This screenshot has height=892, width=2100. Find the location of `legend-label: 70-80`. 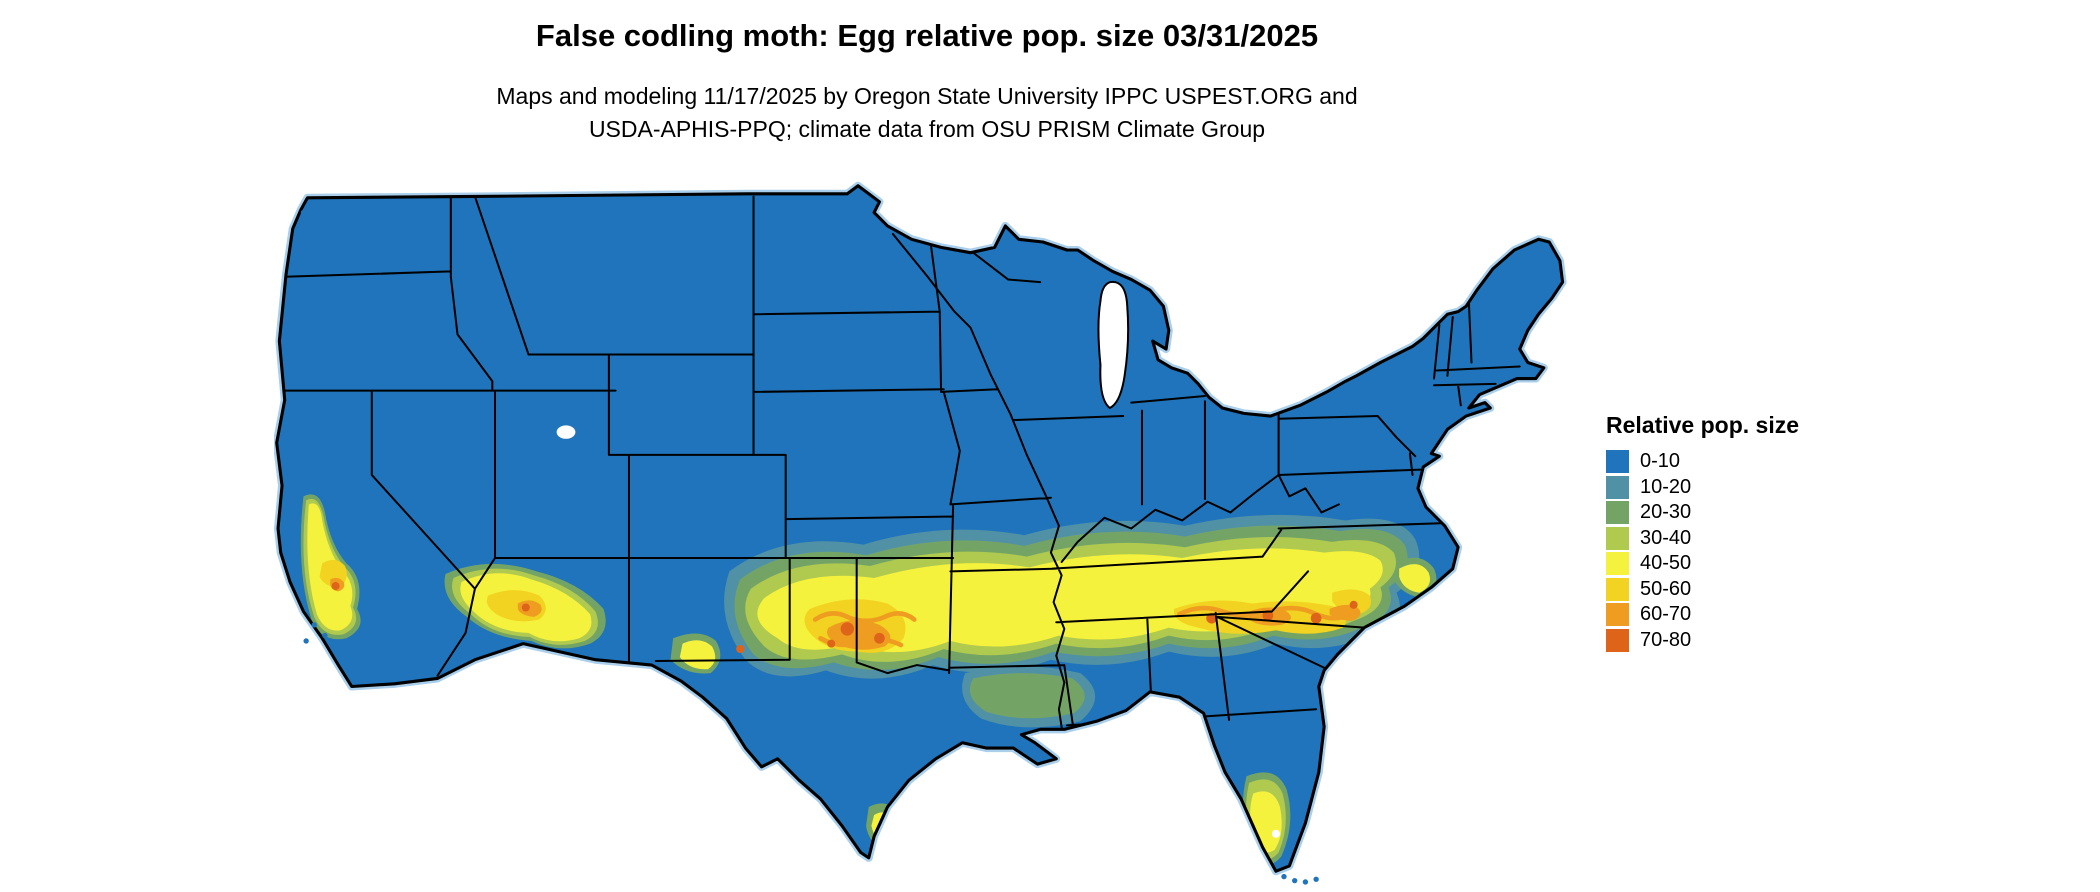

legend-label: 70-80 is located at coordinates (1666, 639).